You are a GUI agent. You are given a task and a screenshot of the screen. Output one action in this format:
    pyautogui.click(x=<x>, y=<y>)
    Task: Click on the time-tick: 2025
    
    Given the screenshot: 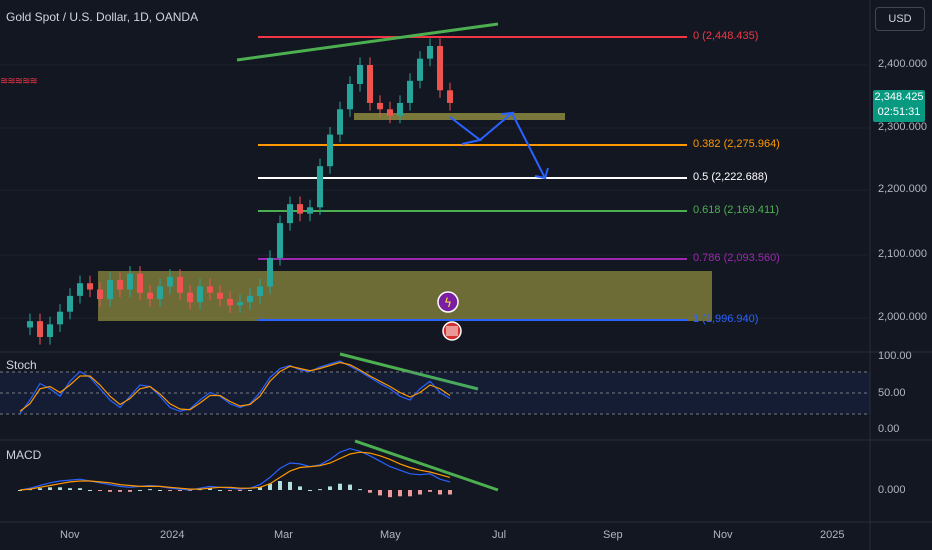 What is the action you would take?
    pyautogui.click(x=832, y=535)
    